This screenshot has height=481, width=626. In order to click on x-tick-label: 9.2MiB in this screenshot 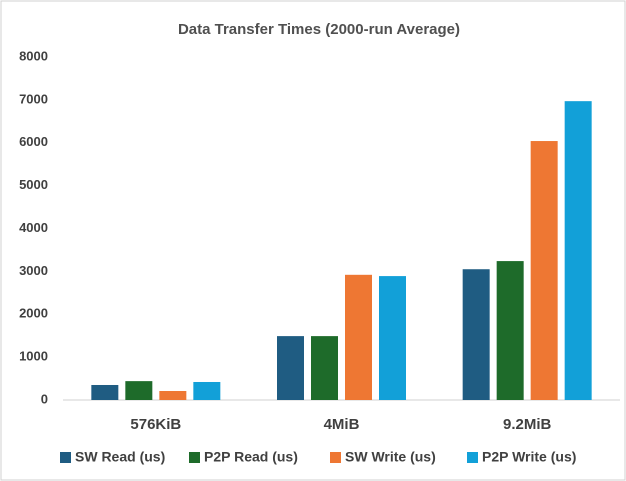, I will do `click(527, 424)`.